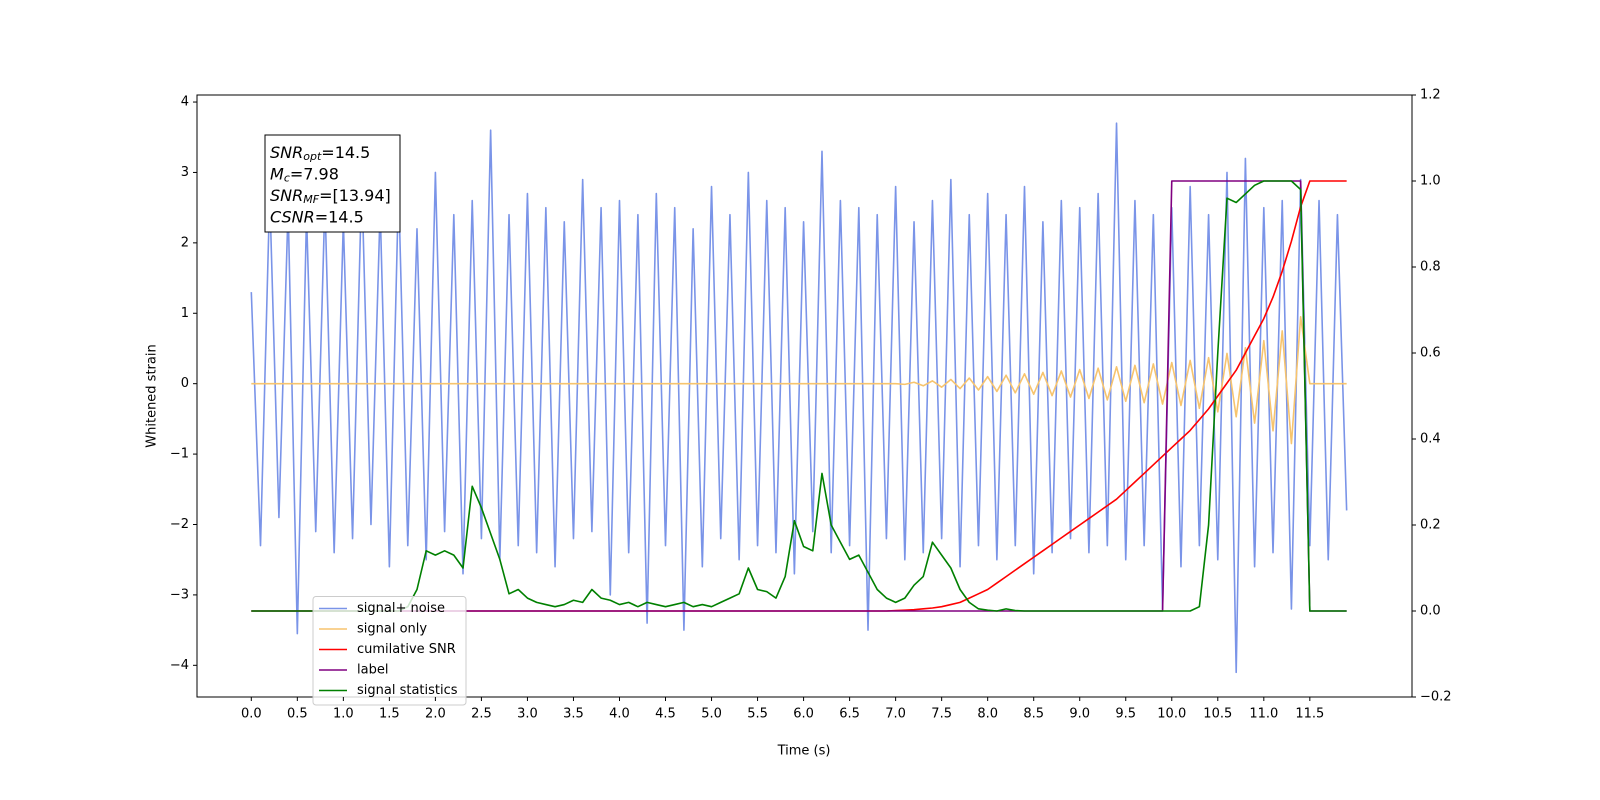 The width and height of the screenshot is (1600, 800). What do you see at coordinates (435, 714) in the screenshot?
I see `x-tick-label: 2.0` at bounding box center [435, 714].